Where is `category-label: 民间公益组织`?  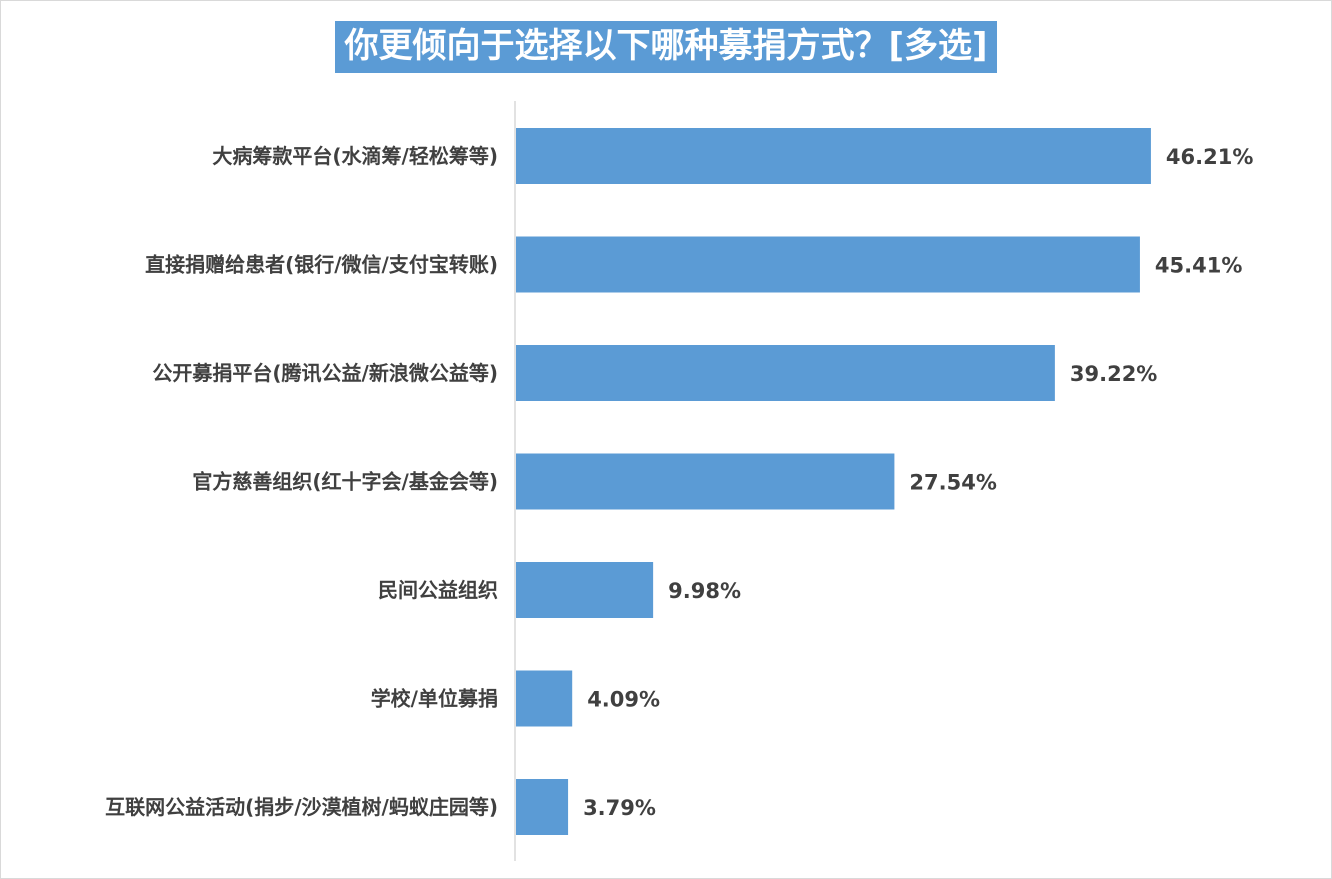 category-label: 民间公益组织 is located at coordinates (438, 590).